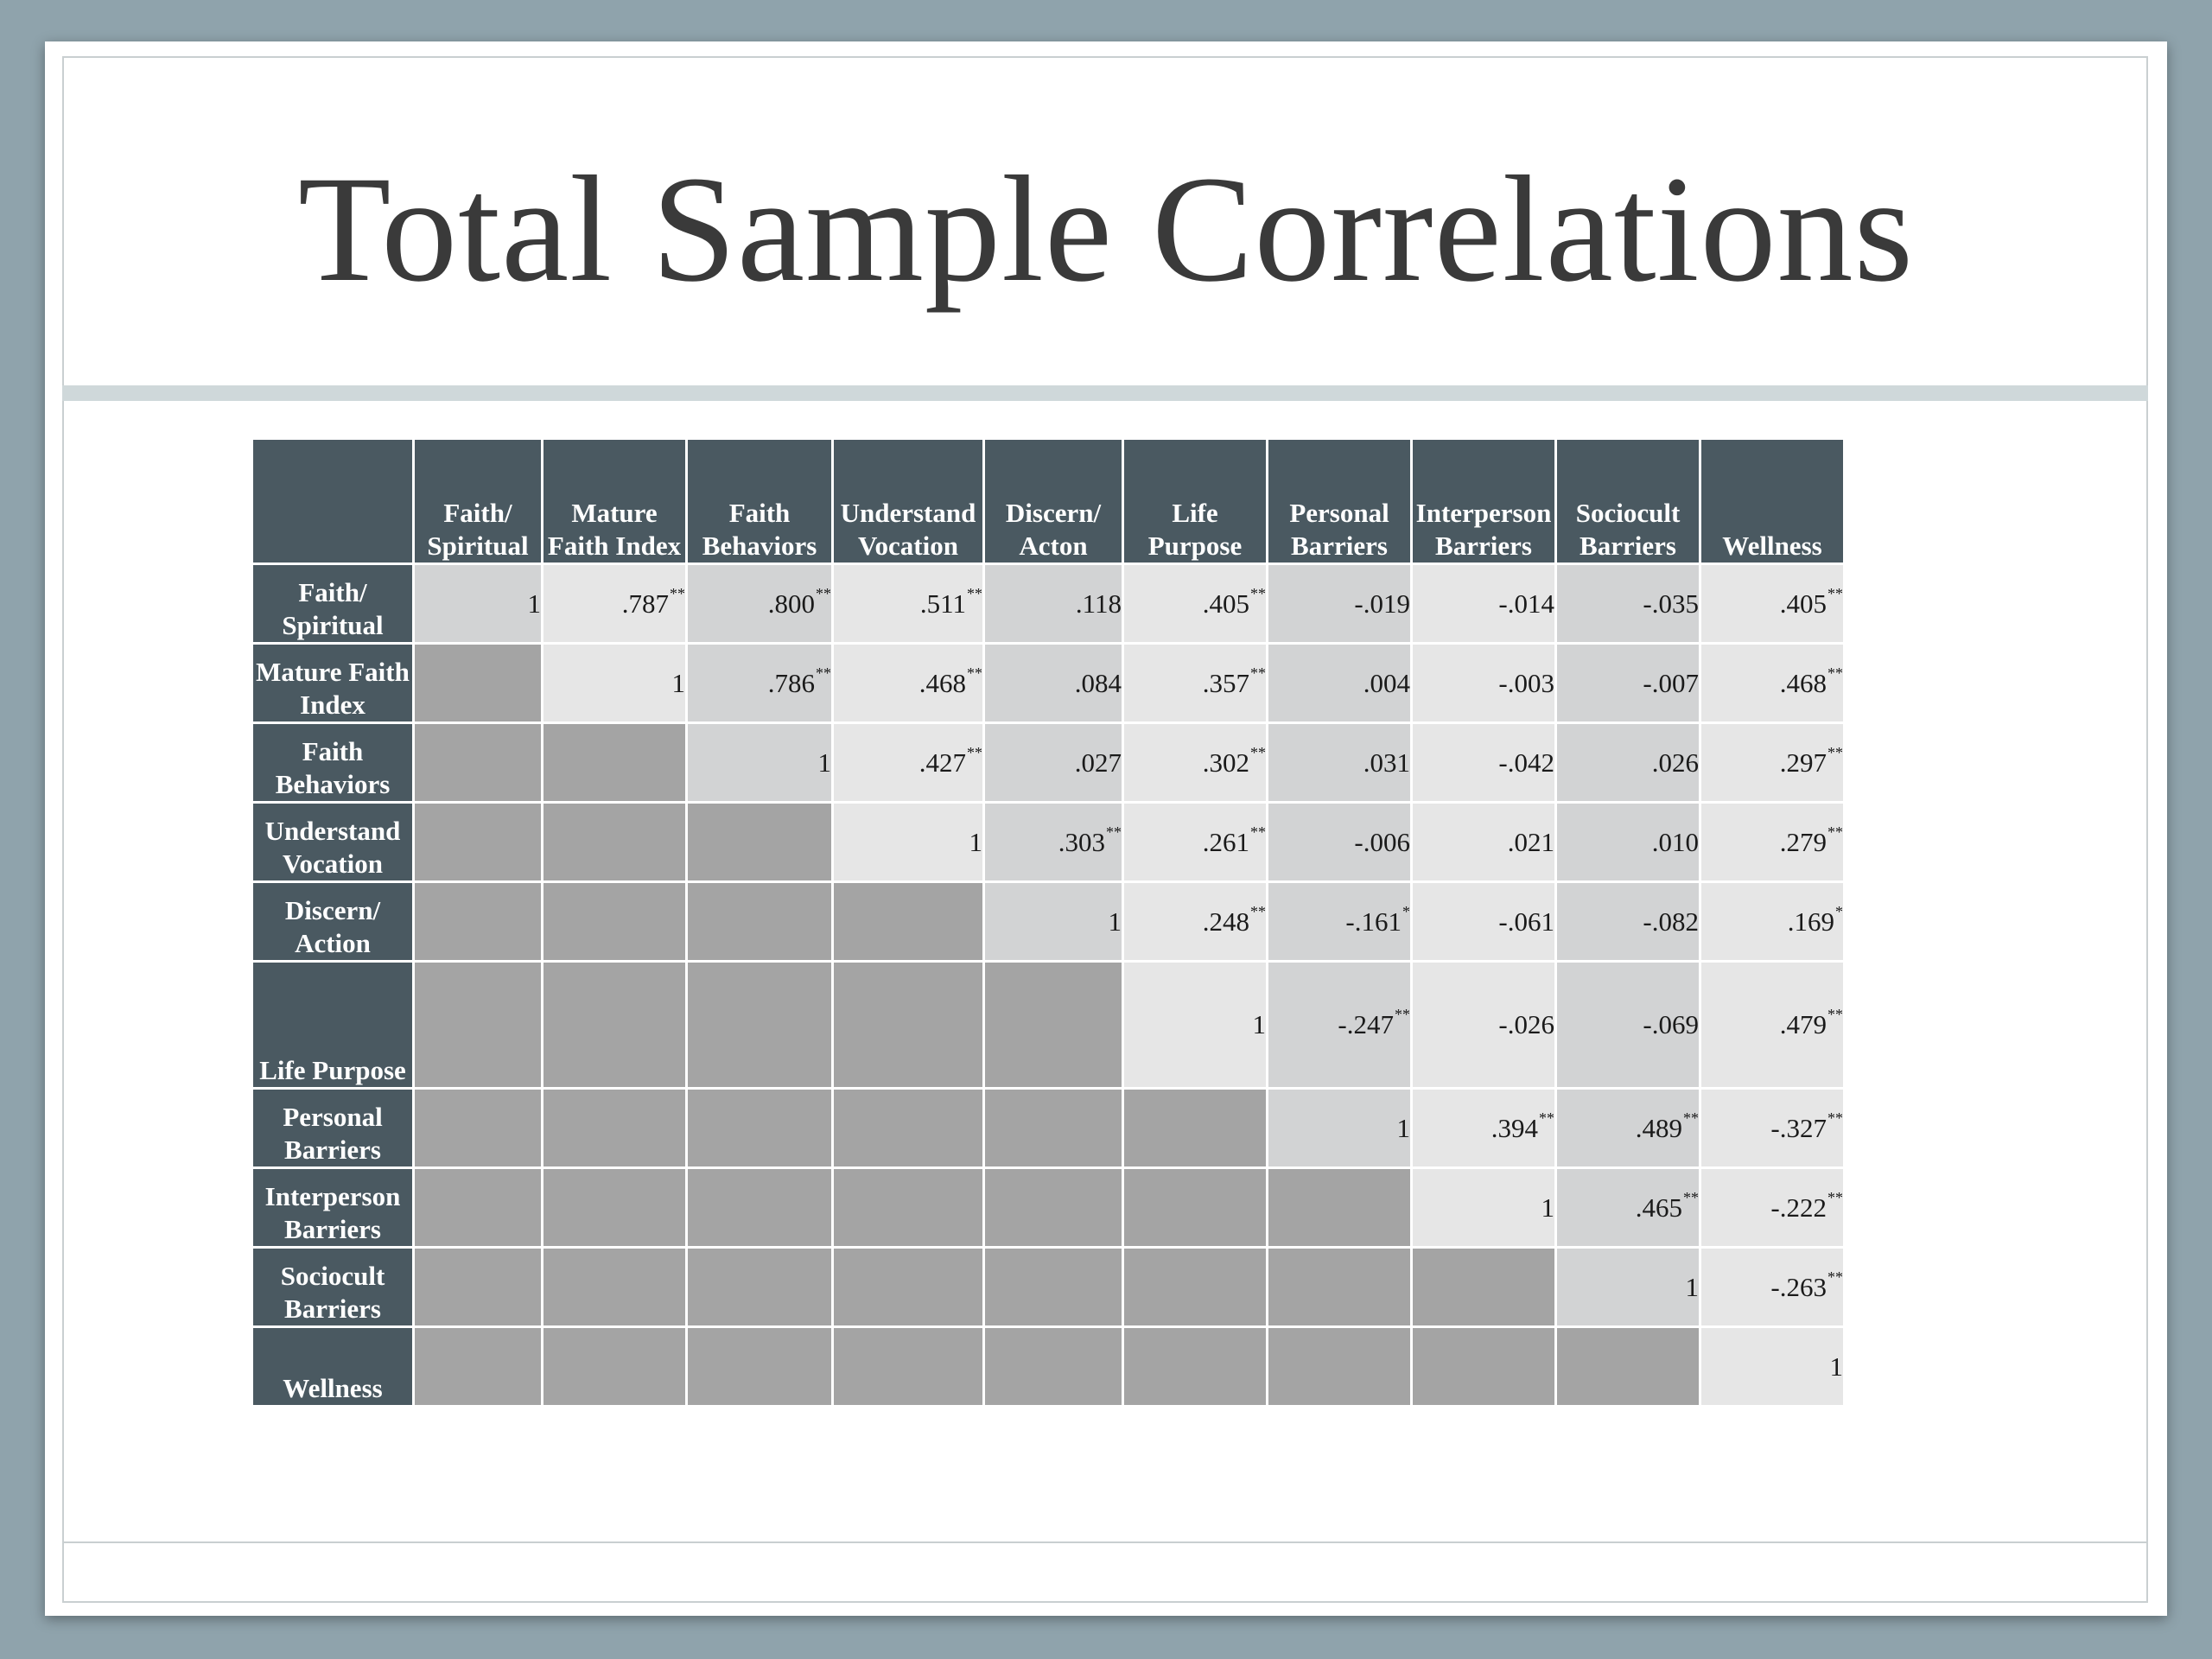  What do you see at coordinates (1195, 842) in the screenshot?
I see `correlation-cell: .261**` at bounding box center [1195, 842].